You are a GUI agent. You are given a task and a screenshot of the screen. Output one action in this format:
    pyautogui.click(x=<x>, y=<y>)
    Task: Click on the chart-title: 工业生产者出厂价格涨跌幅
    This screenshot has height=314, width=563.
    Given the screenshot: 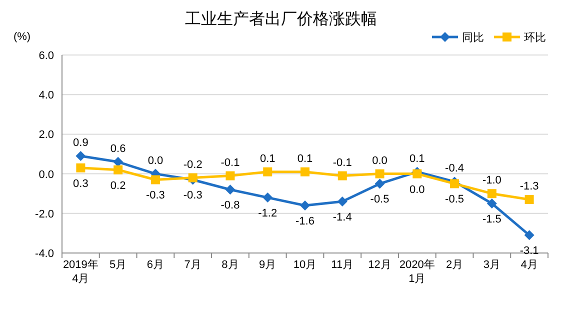 What is the action you would take?
    pyautogui.click(x=281, y=19)
    